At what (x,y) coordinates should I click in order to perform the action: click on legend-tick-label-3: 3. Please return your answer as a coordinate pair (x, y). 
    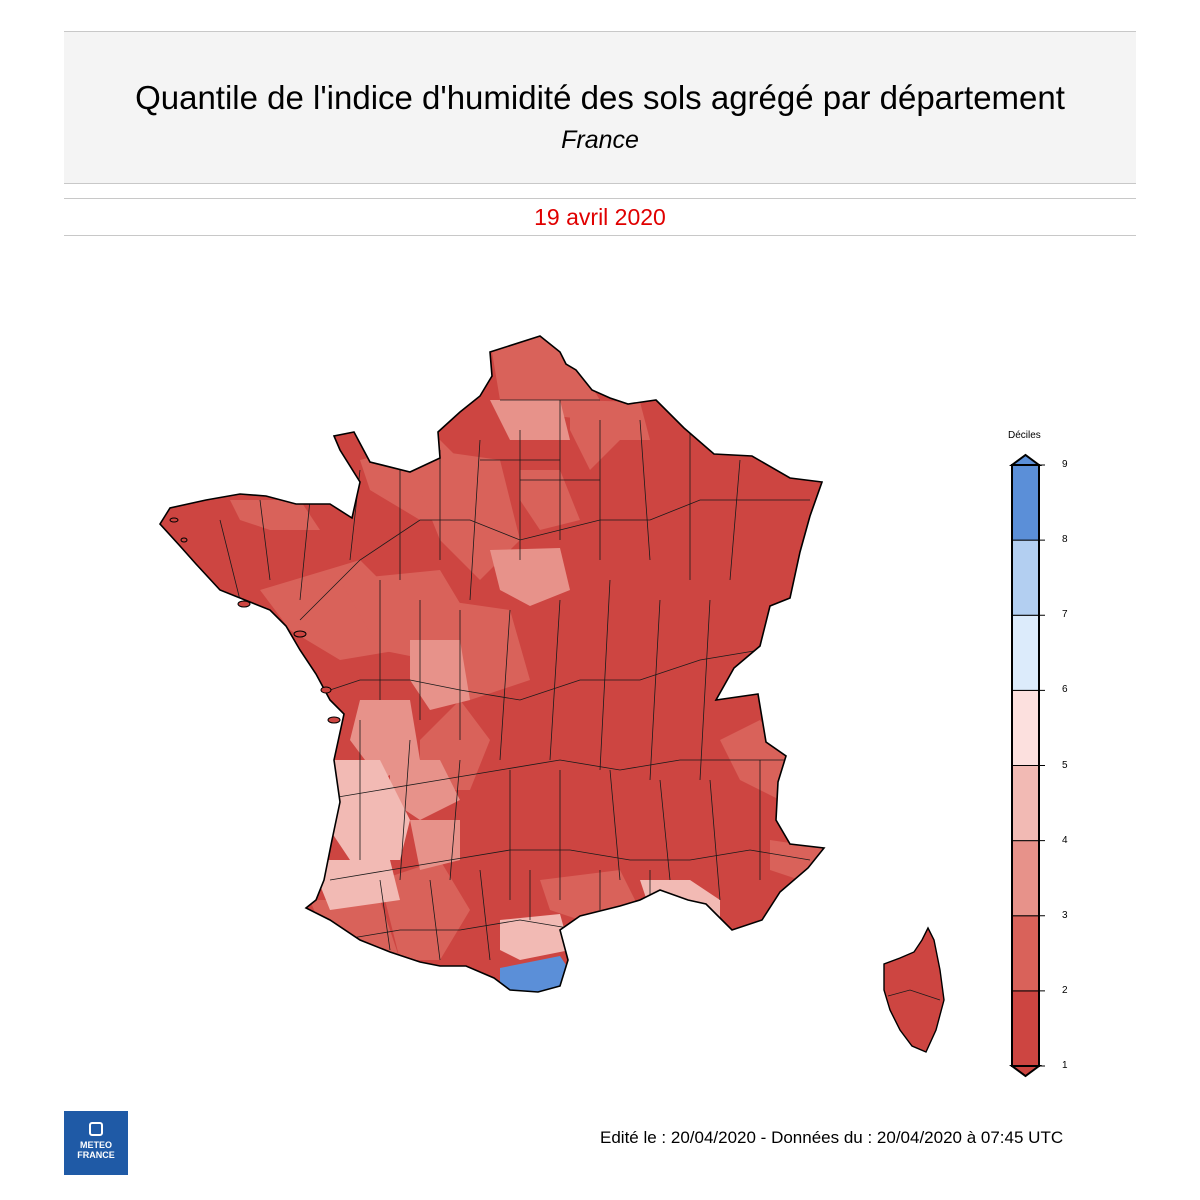
    Looking at the image, I should click on (1065, 915).